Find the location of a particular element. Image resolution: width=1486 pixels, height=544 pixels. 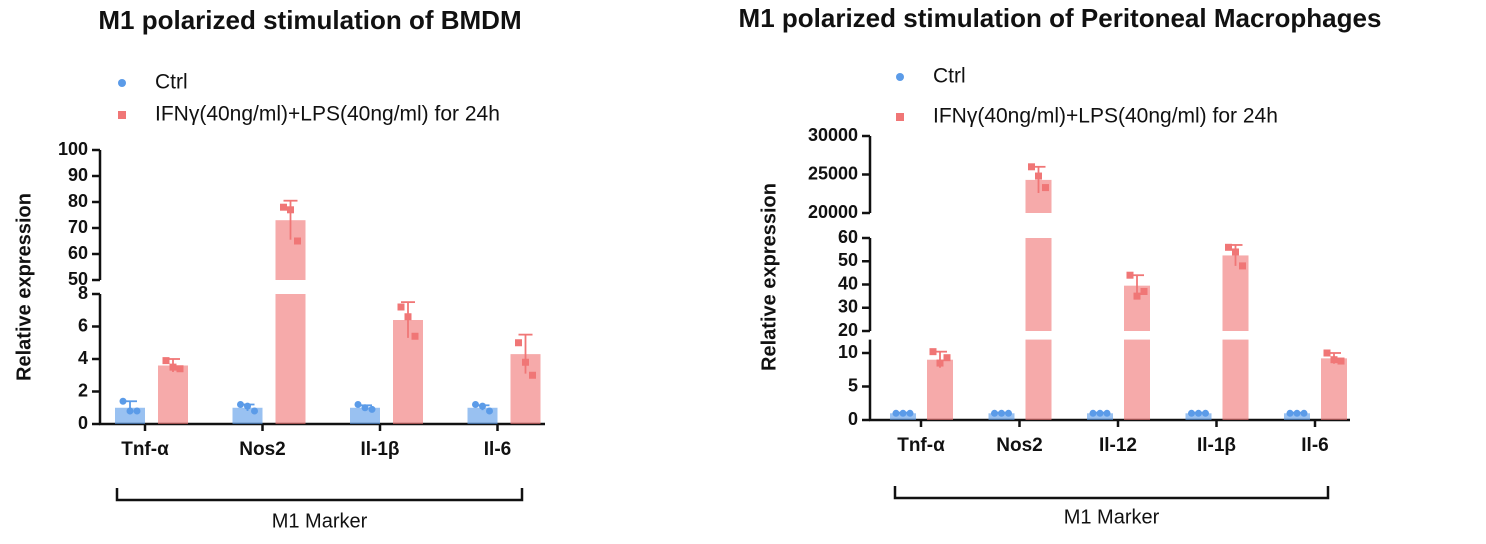

y-tick-label: 70 is located at coordinates (78, 227).